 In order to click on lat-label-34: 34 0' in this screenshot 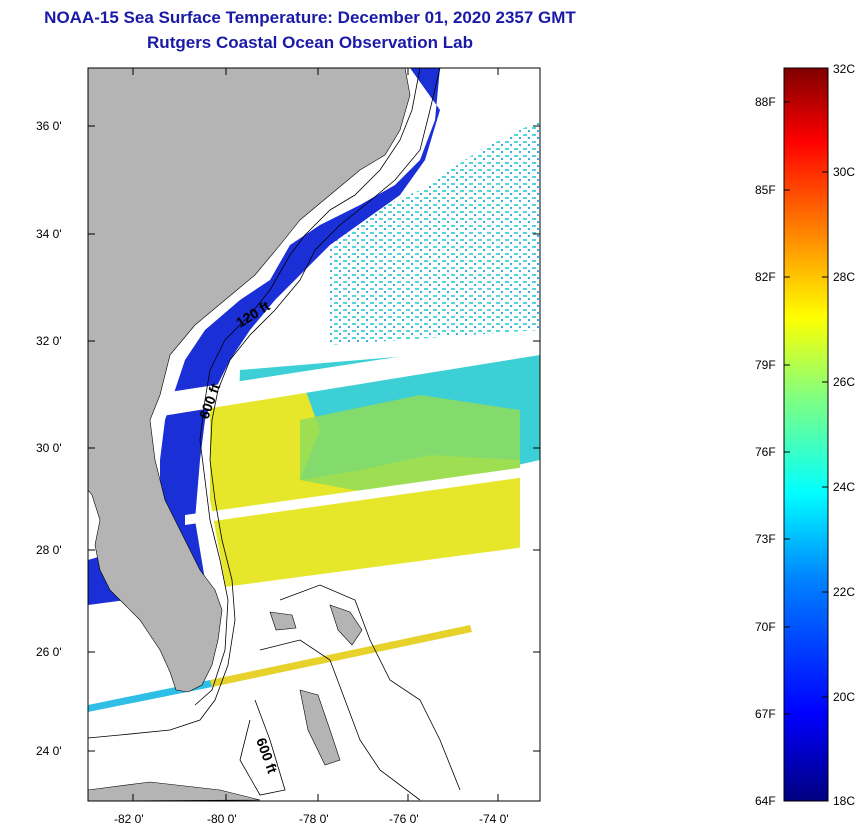, I will do `click(49, 234)`.